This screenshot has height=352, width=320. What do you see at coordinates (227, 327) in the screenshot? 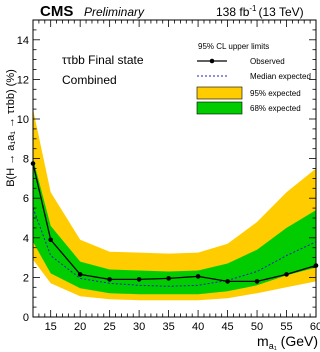
I see `x-tick-label: 45` at bounding box center [227, 327].